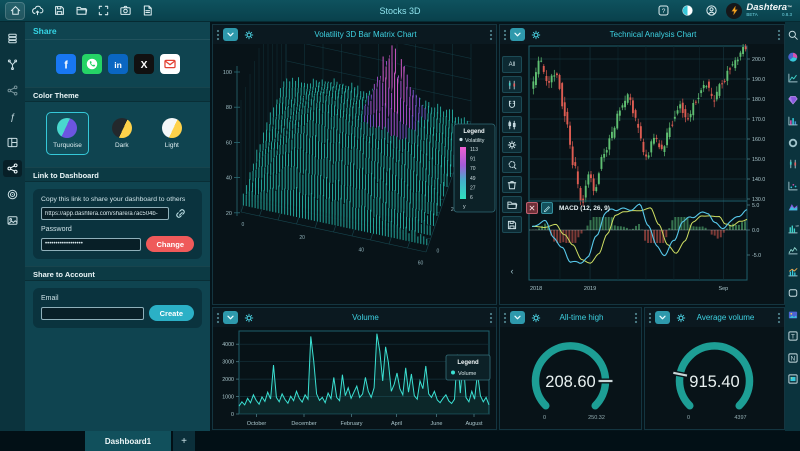 The image size is (800, 451). What do you see at coordinates (512, 104) in the screenshot?
I see `magnet-mode-button` at bounding box center [512, 104].